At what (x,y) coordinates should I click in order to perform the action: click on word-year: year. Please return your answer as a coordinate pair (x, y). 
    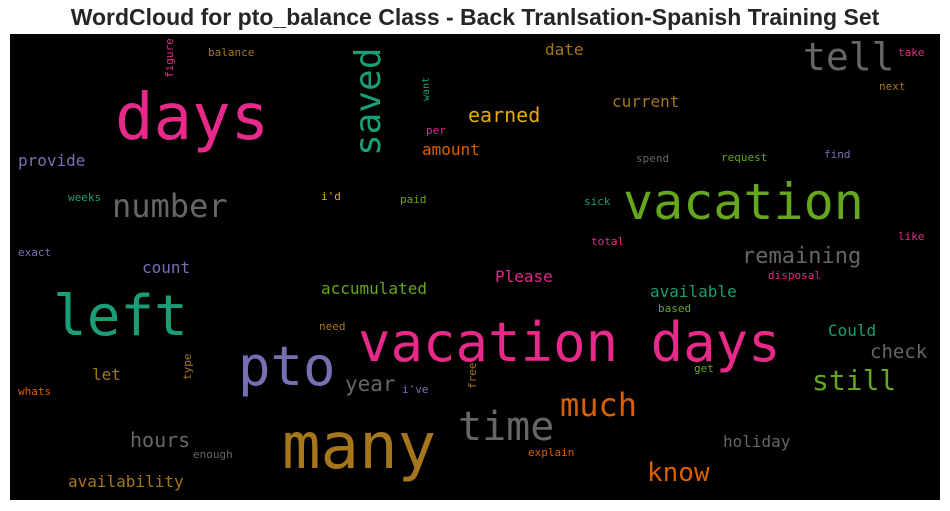
    Looking at the image, I should click on (370, 384).